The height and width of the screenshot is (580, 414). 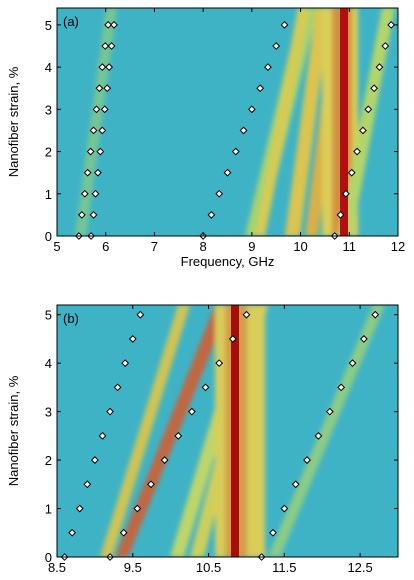 I want to click on x-tick-label: 10.5, so click(x=208, y=567).